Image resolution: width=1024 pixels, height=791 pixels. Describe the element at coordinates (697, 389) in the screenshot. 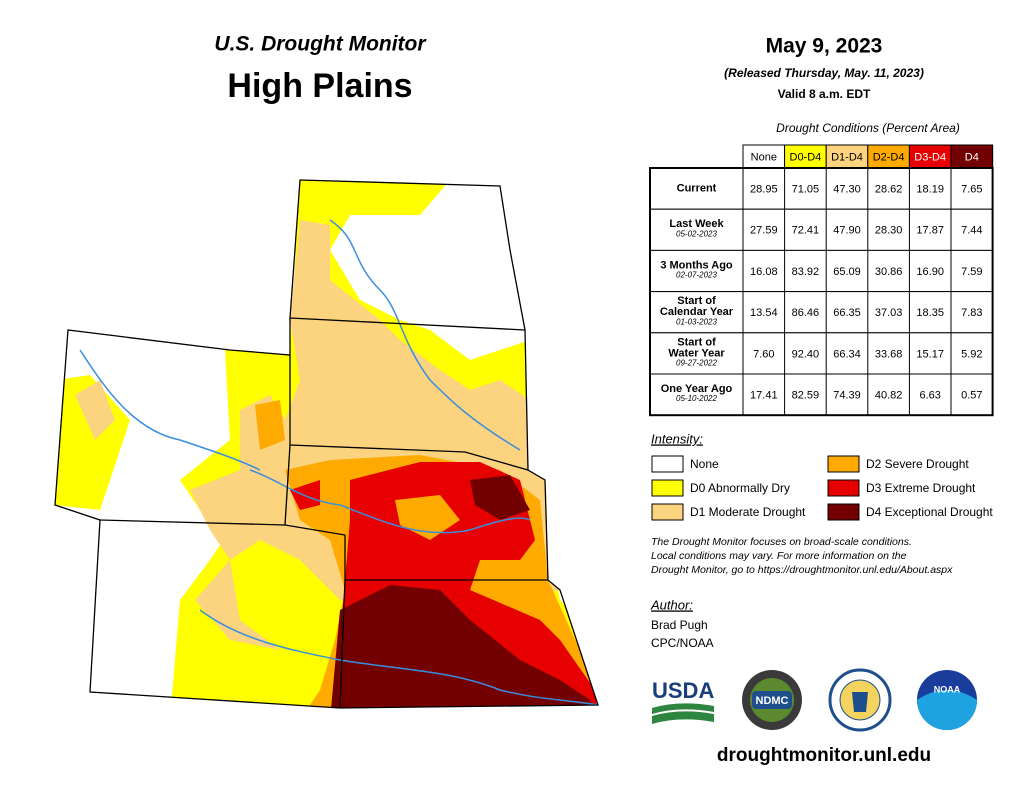

I see `row-label: One Year Ago` at that location.